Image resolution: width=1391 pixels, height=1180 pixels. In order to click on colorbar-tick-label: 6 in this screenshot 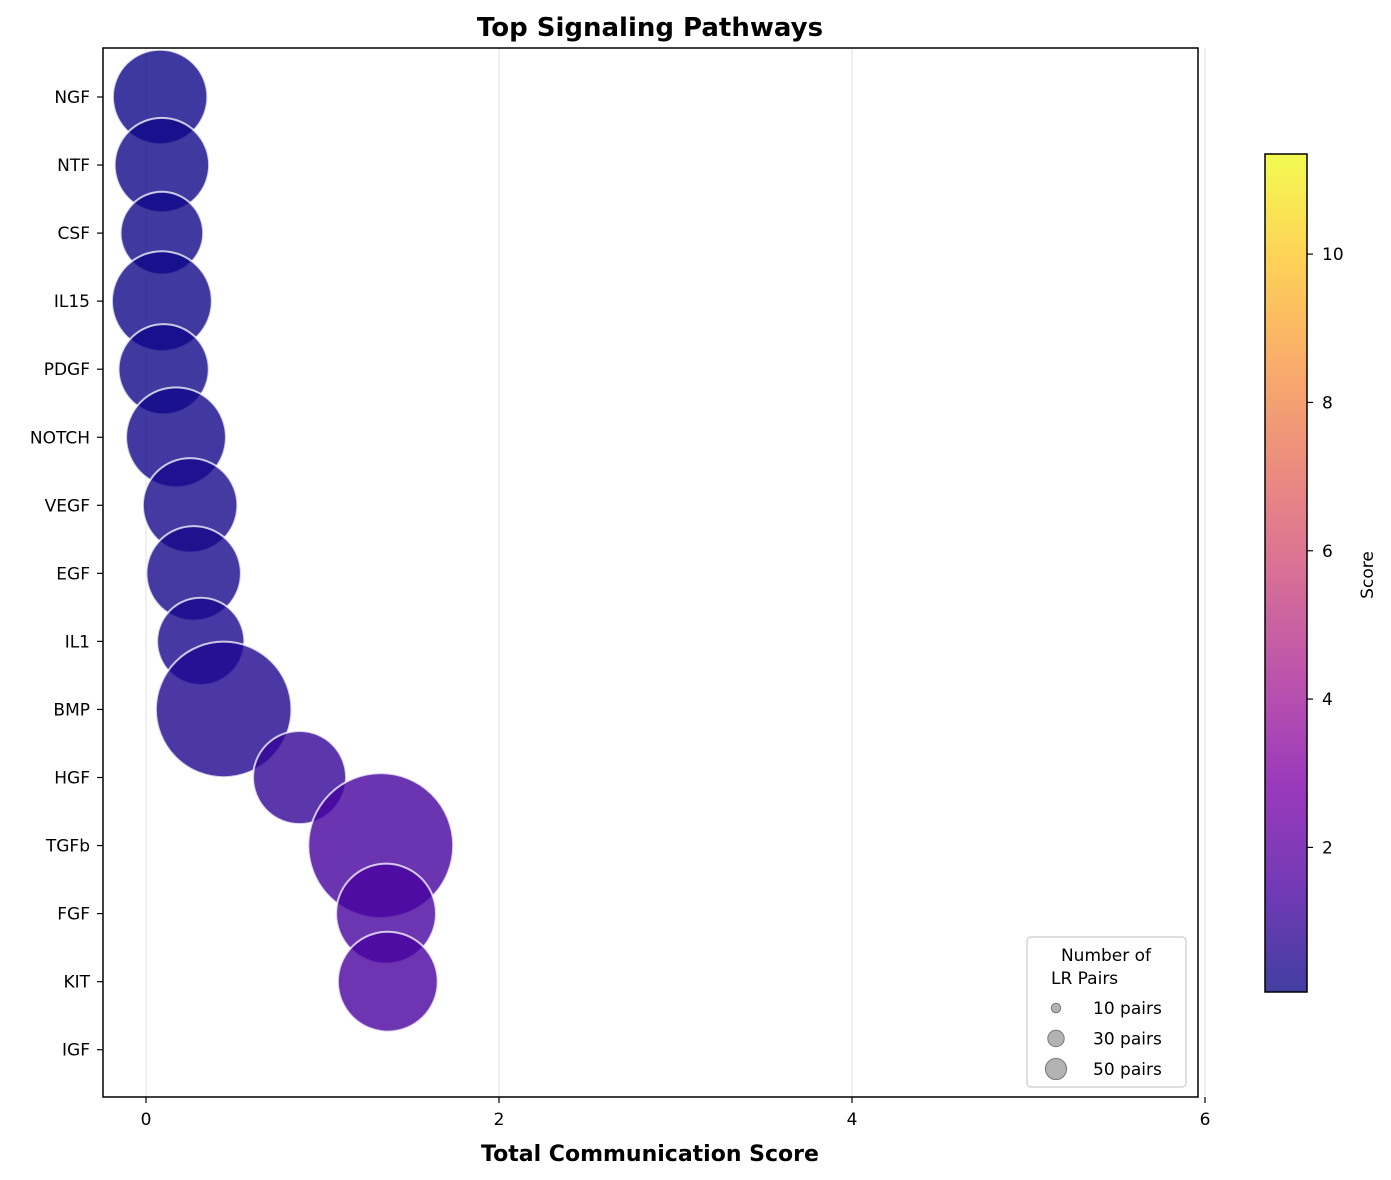, I will do `click(1327, 552)`.